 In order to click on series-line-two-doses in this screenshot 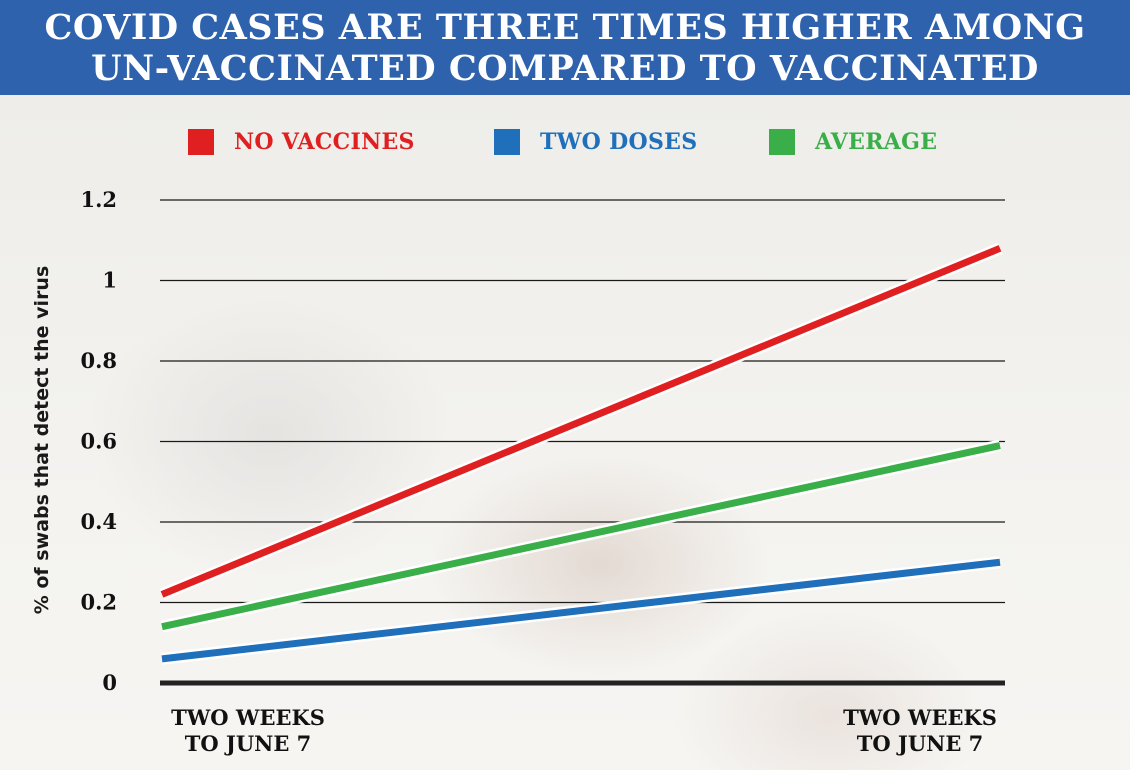, I will do `click(581, 610)`.